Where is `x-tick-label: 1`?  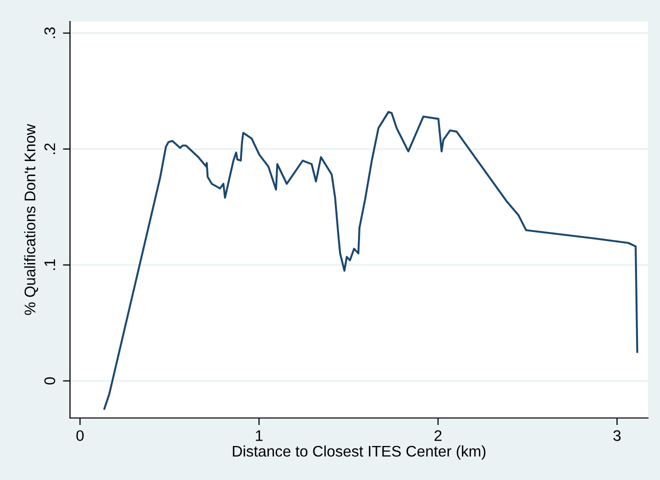 x-tick-label: 1 is located at coordinates (259, 435).